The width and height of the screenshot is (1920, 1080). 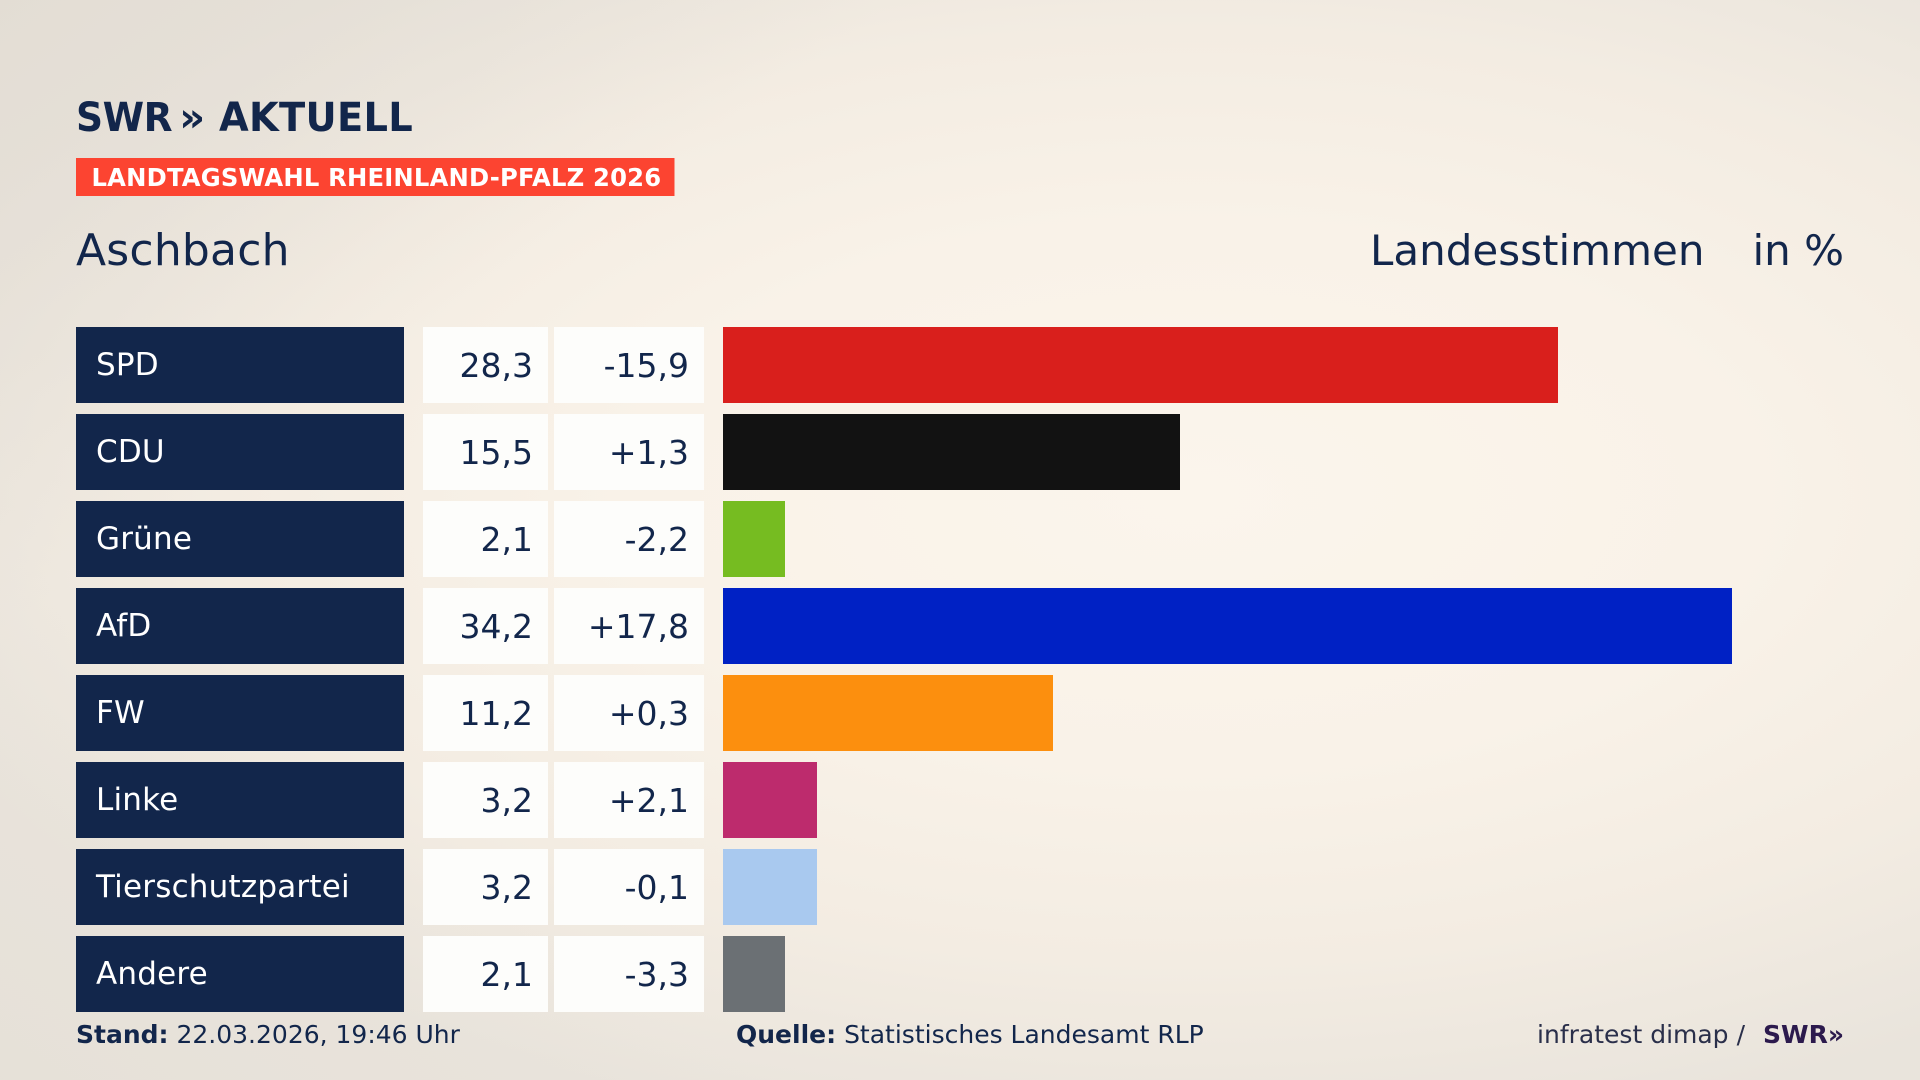 I want to click on stand-info: Stand: 22.03.2026, 19:46 Uhr, so click(x=268, y=1034).